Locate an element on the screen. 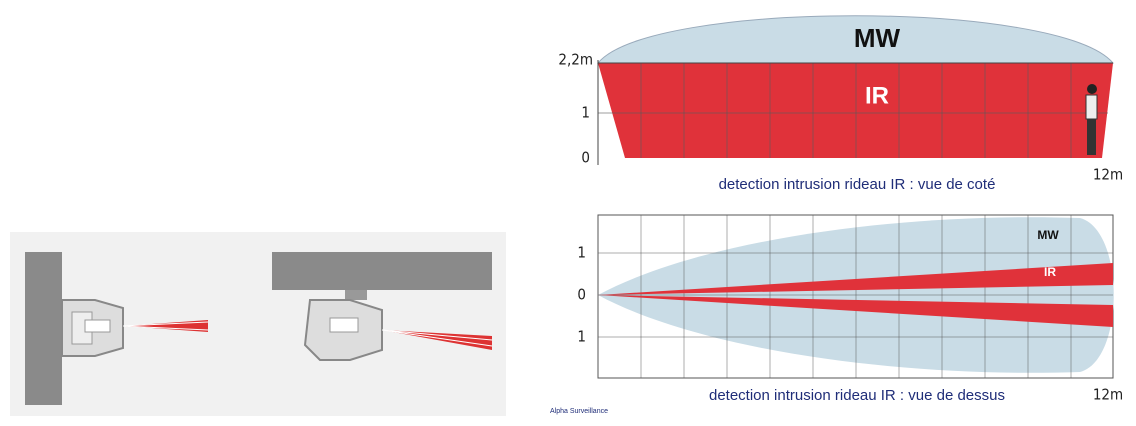 The height and width of the screenshot is (426, 1136). mw-zone is located at coordinates (855, 39).